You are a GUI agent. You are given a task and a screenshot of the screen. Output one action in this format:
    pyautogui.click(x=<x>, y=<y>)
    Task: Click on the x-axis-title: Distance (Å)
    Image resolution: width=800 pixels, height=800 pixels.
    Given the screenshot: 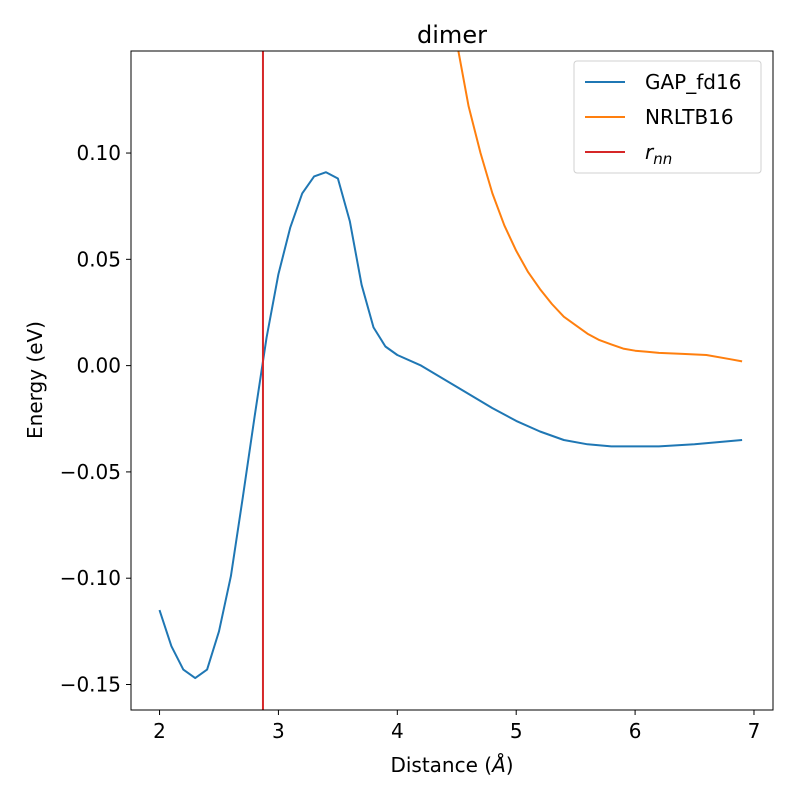 What is the action you would take?
    pyautogui.click(x=451, y=765)
    